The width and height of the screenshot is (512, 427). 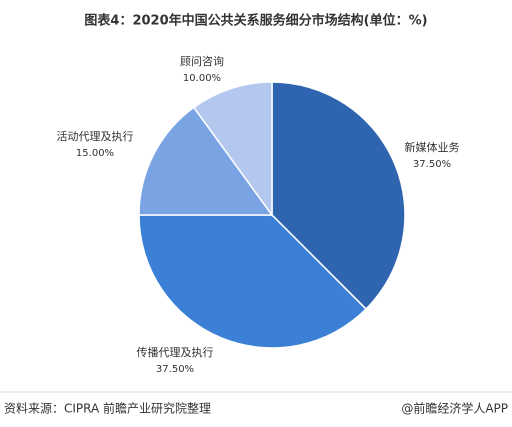 What do you see at coordinates (202, 61) in the screenshot?
I see `slice-label: 顾问咨询` at bounding box center [202, 61].